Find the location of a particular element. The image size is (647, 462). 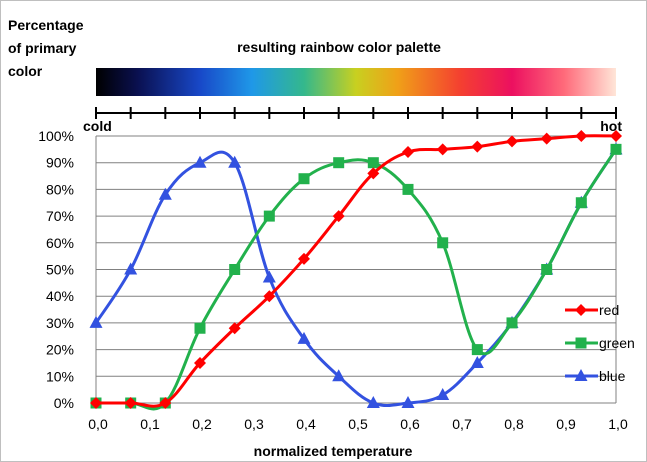

x-tick-labels: 0,0 0,1 0,2 0,3 0,4 0,5 0,6 0,7 0,8 0,9 1,0 is located at coordinates (358, 424).